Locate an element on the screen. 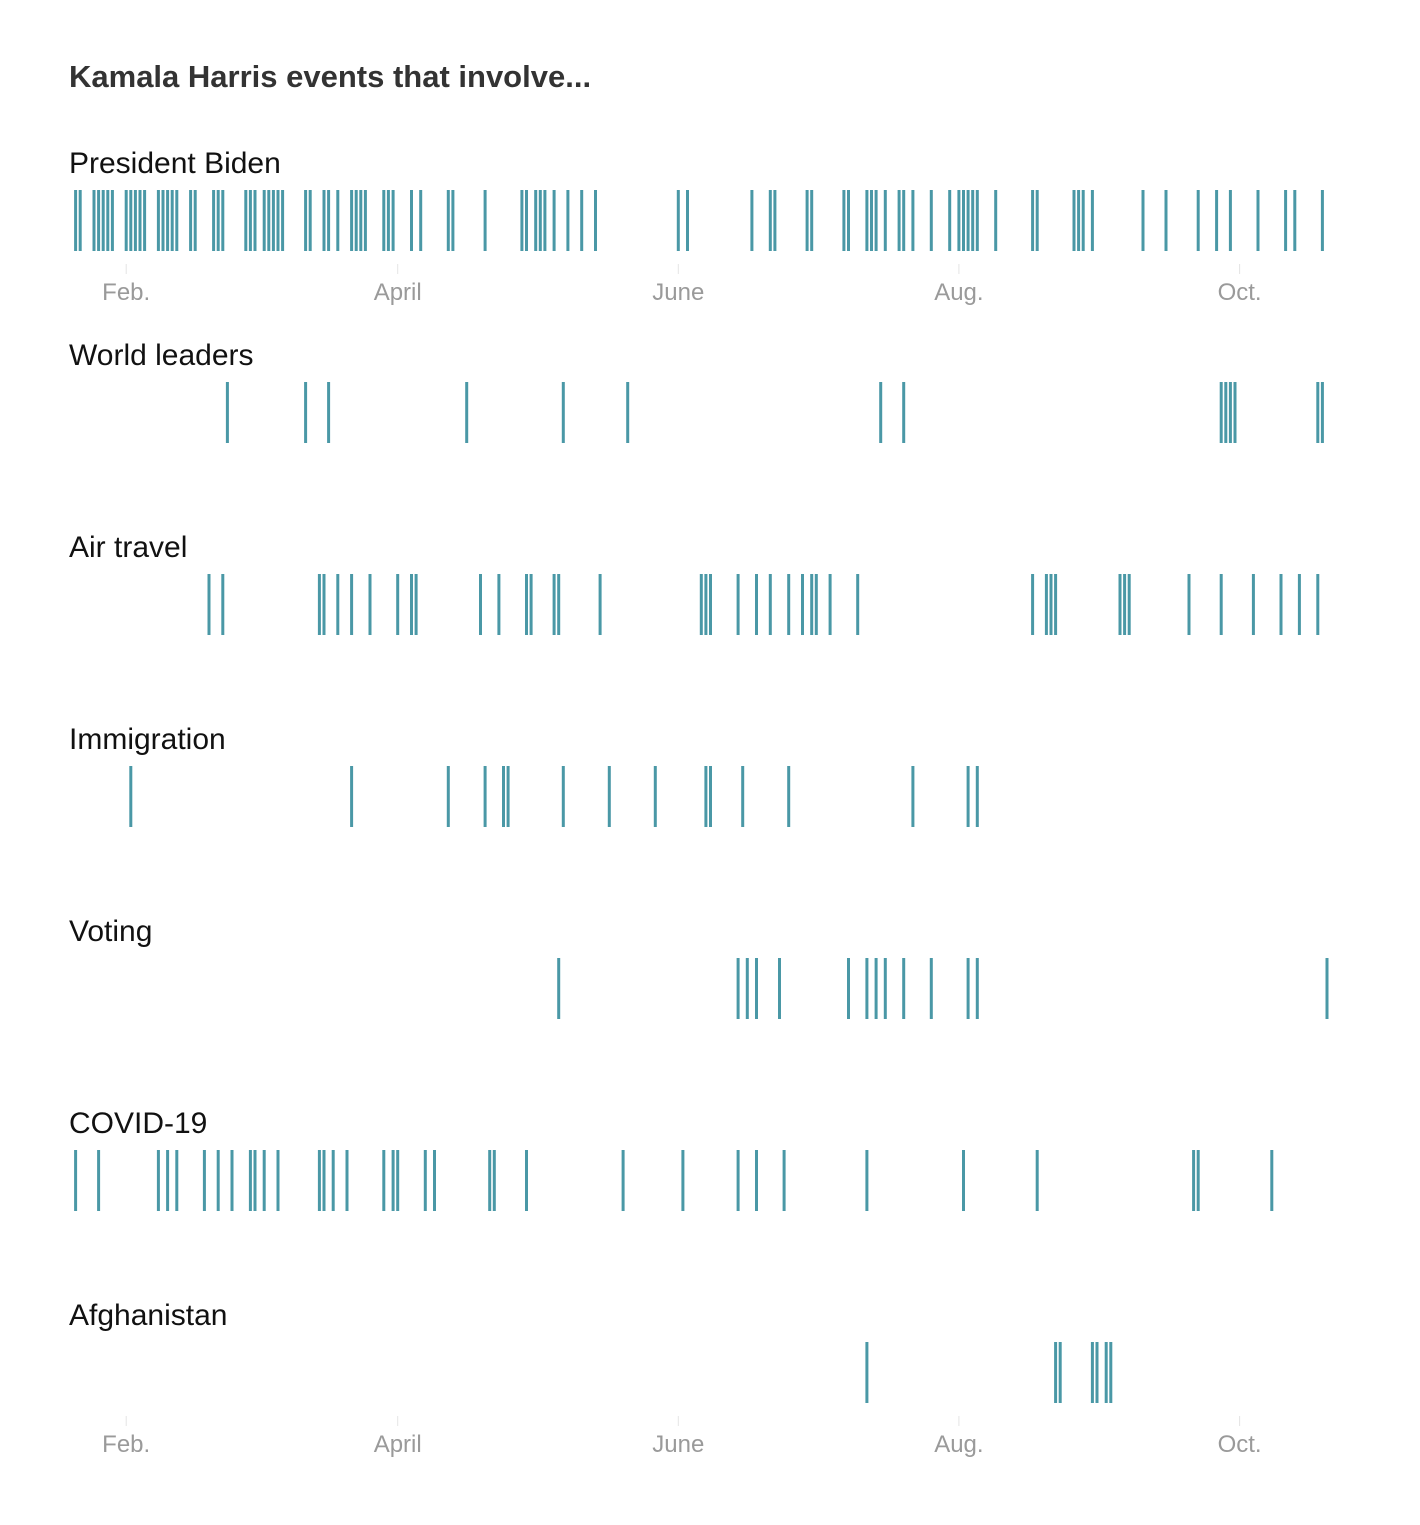 The image size is (1420, 1525). x-axis-top: Feb. April June Aug. Oct. is located at coordinates (682, 285).